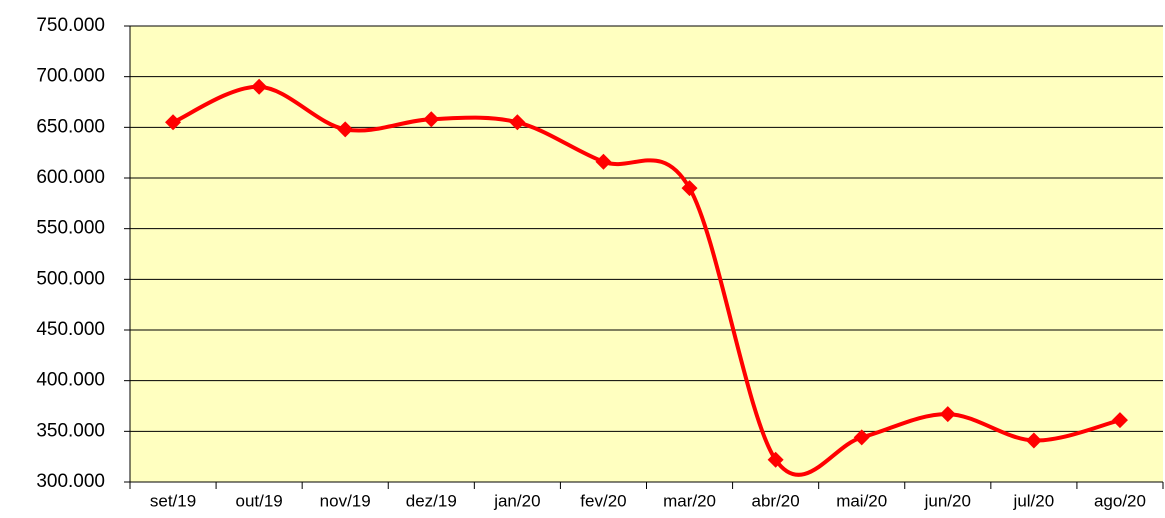 This screenshot has height=518, width=1165. What do you see at coordinates (70, 278) in the screenshot?
I see `y-tick-label: 500.000` at bounding box center [70, 278].